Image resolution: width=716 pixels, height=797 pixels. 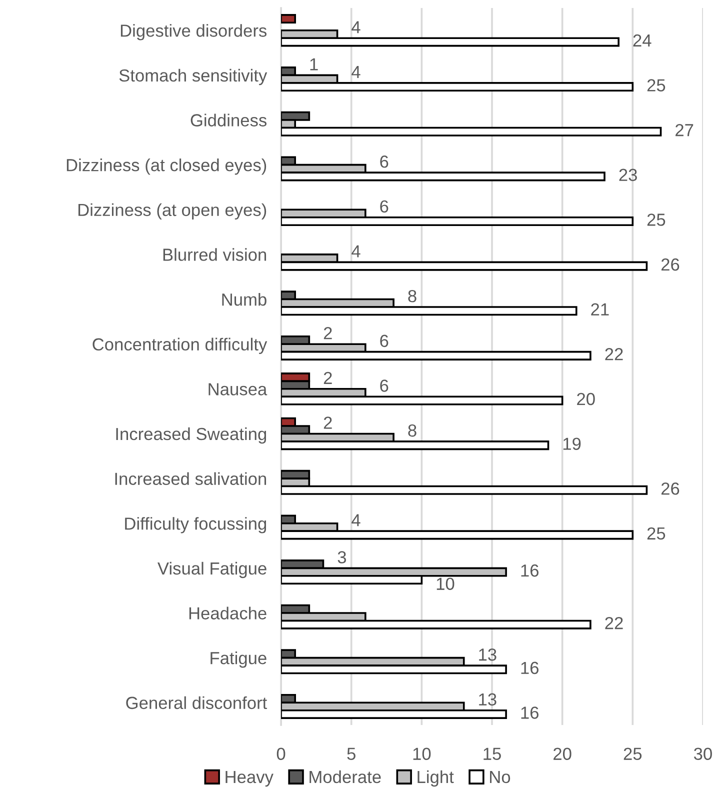 What do you see at coordinates (628, 175) in the screenshot?
I see `data-label: 23` at bounding box center [628, 175].